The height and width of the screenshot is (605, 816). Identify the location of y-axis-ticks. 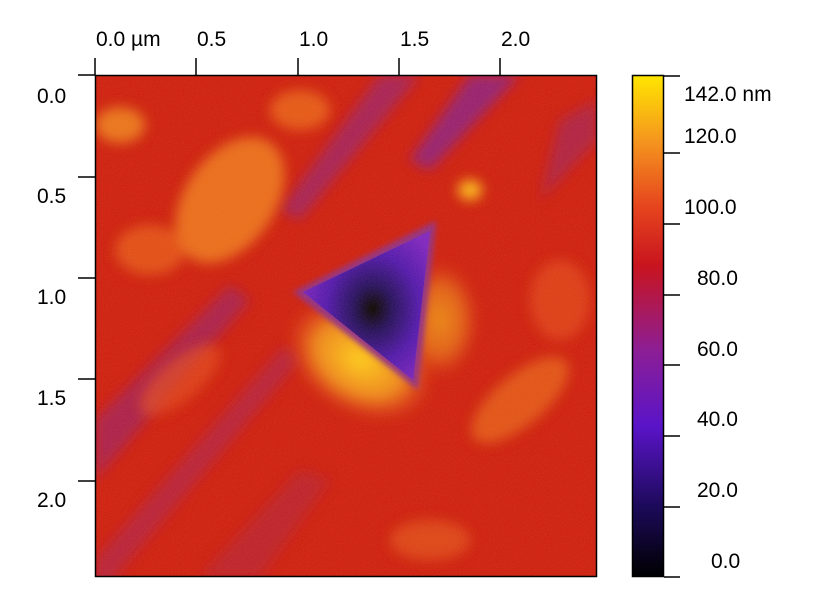
(86, 278).